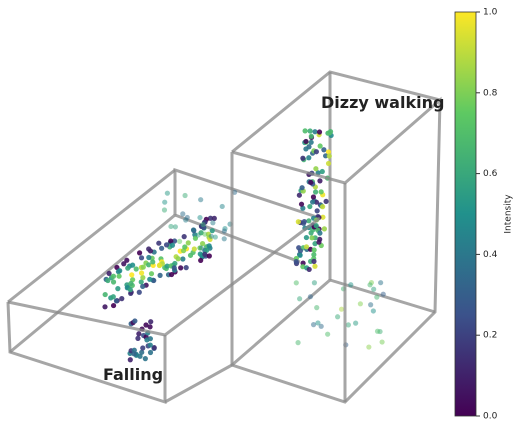 The image size is (513, 424). Describe the element at coordinates (508, 214) in the screenshot. I see `colorbar-label: Intensity` at that location.